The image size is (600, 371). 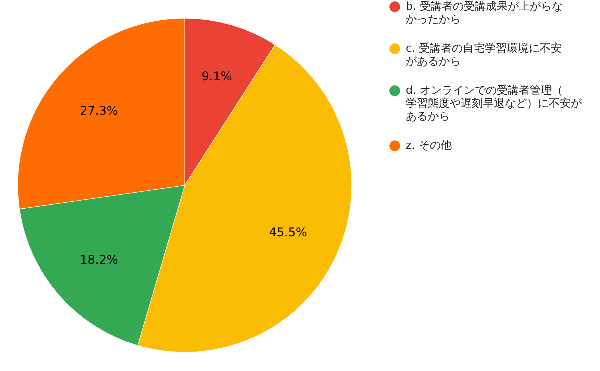 I want to click on data-label: 45.5%, so click(x=288, y=233).